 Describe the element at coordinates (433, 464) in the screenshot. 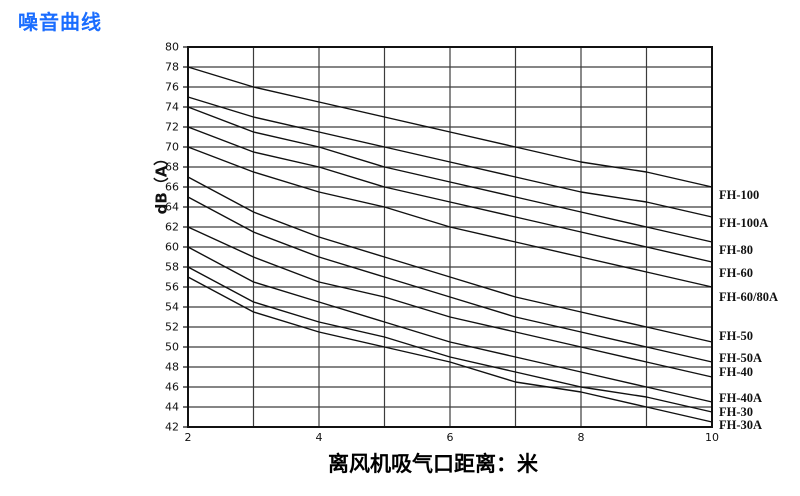

I see `x-axis-title: 离风机吸气口距离：米` at that location.